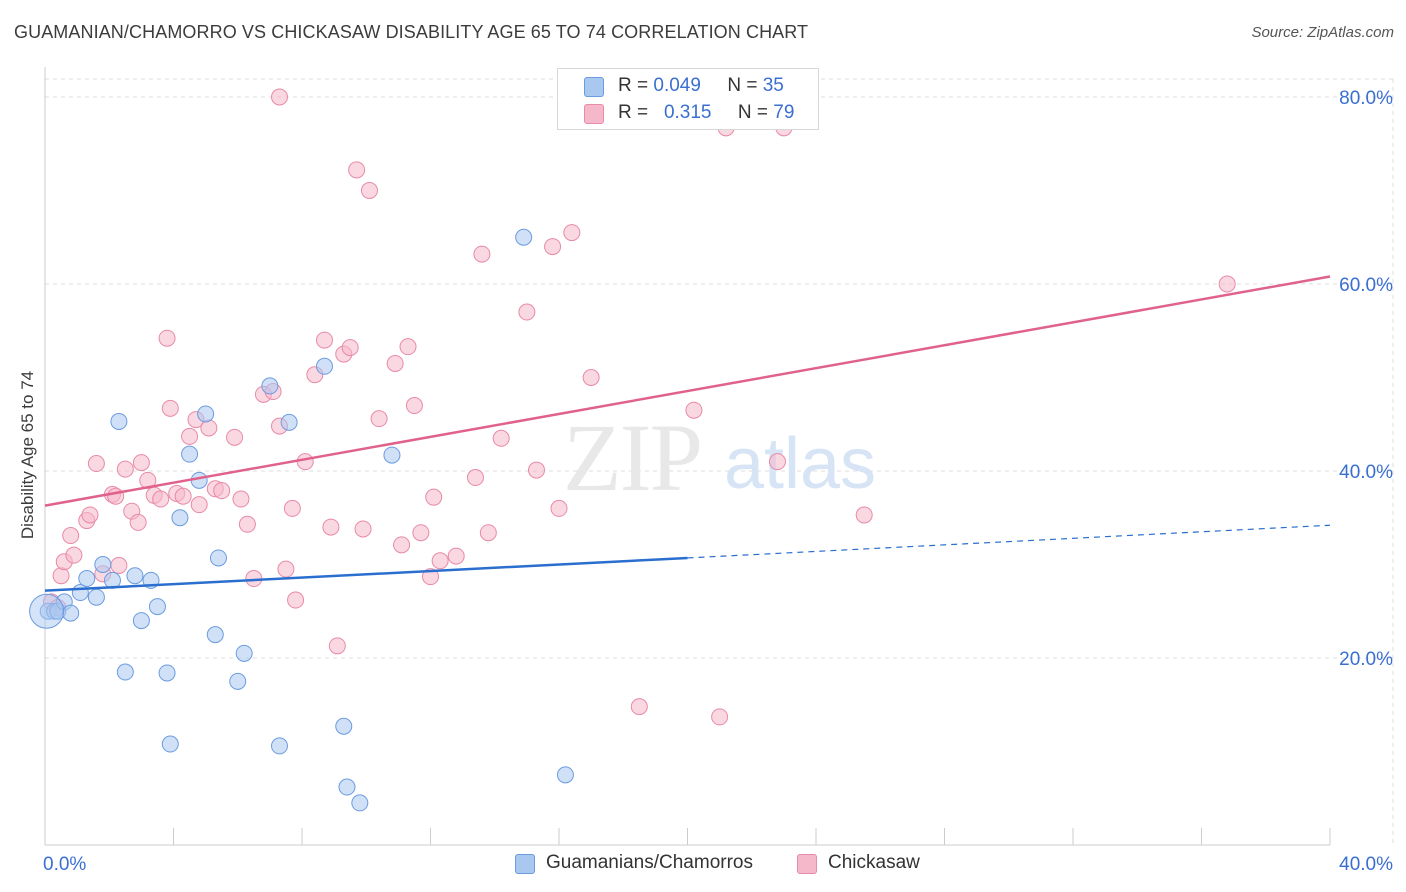 The height and width of the screenshot is (892, 1406). What do you see at coordinates (1009, 541) in the screenshot?
I see `guamanian-trend-extension` at bounding box center [1009, 541].